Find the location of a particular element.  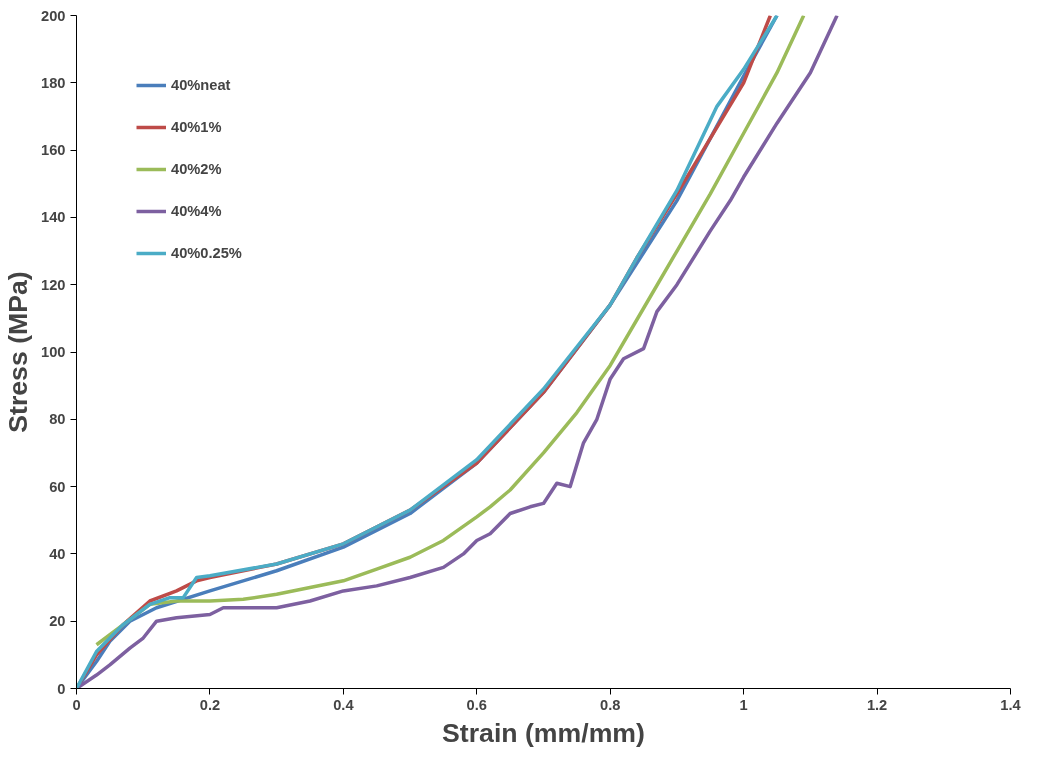

y-tick-label: 80 is located at coordinates (57, 419).